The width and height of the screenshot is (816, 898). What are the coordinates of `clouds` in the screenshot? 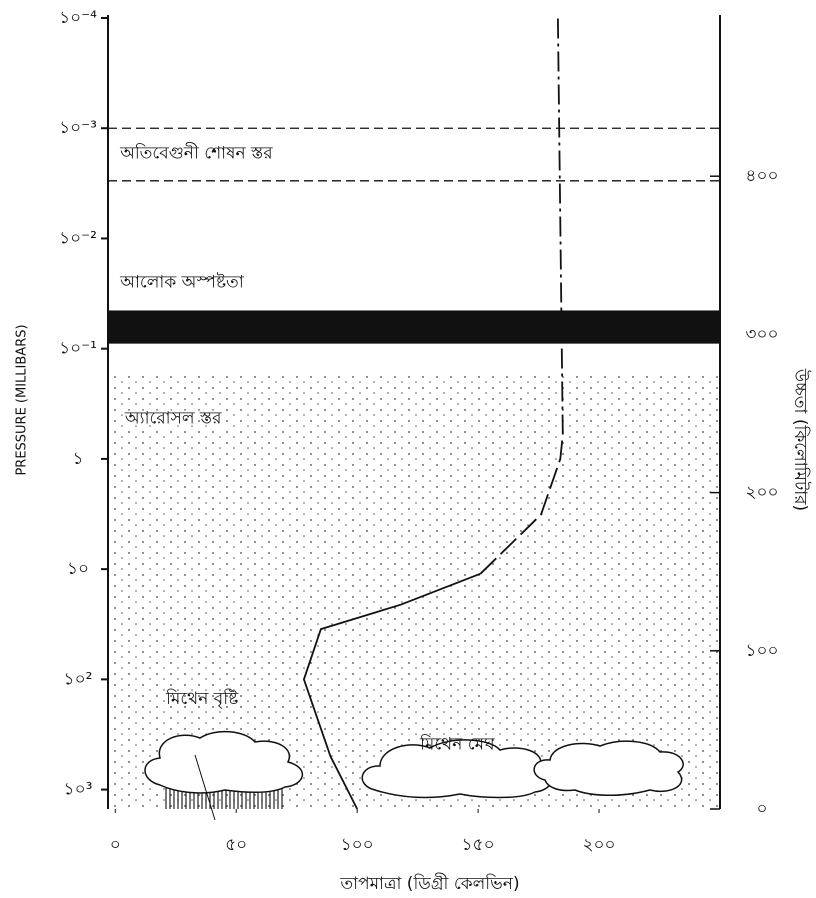 It's located at (414, 775).